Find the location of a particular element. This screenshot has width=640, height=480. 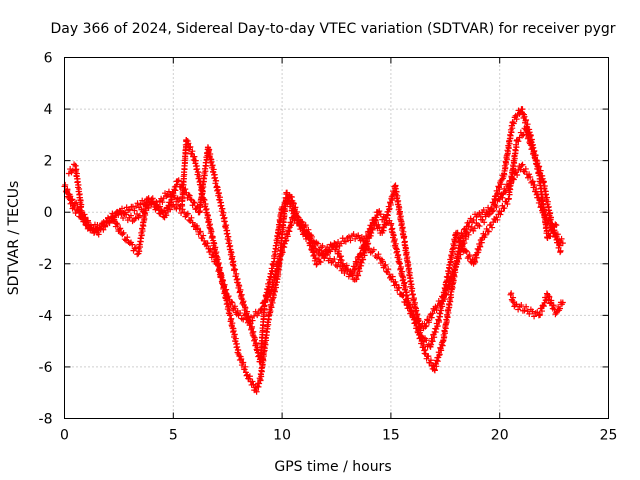

y-tick-label: 6 is located at coordinates (48, 59).